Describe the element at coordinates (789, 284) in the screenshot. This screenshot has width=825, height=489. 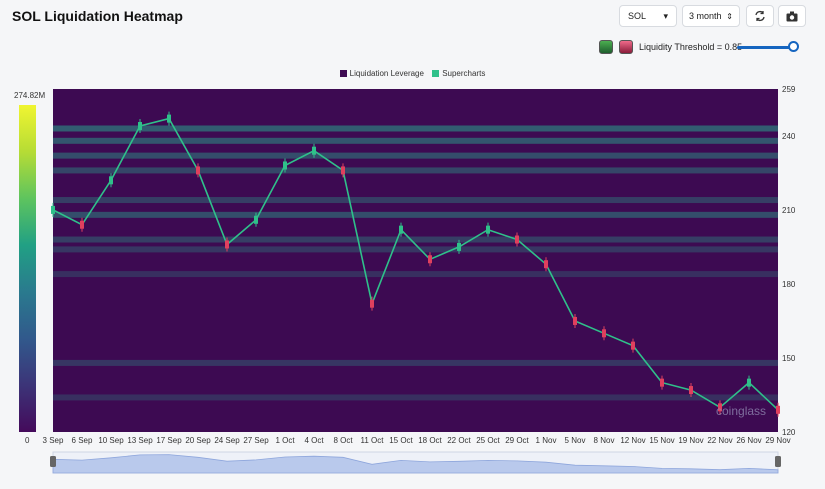
I see `y-tick-label: 180` at that location.